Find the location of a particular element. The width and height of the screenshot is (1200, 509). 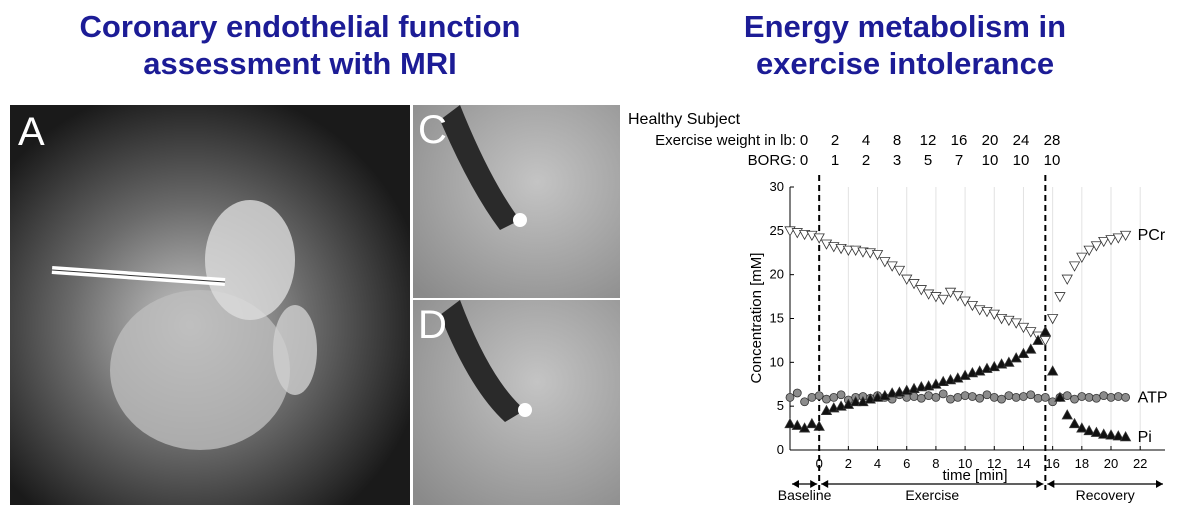

mri-image-c is located at coordinates (516, 201).